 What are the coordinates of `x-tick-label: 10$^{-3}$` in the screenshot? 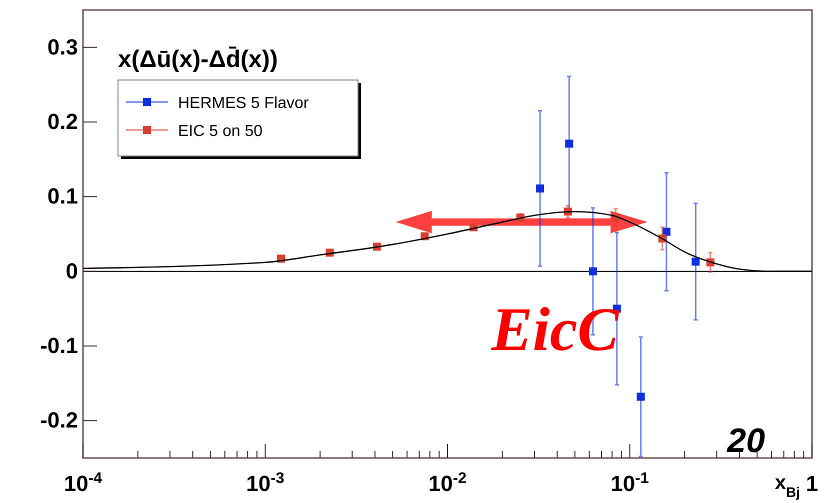 It's located at (265, 483).